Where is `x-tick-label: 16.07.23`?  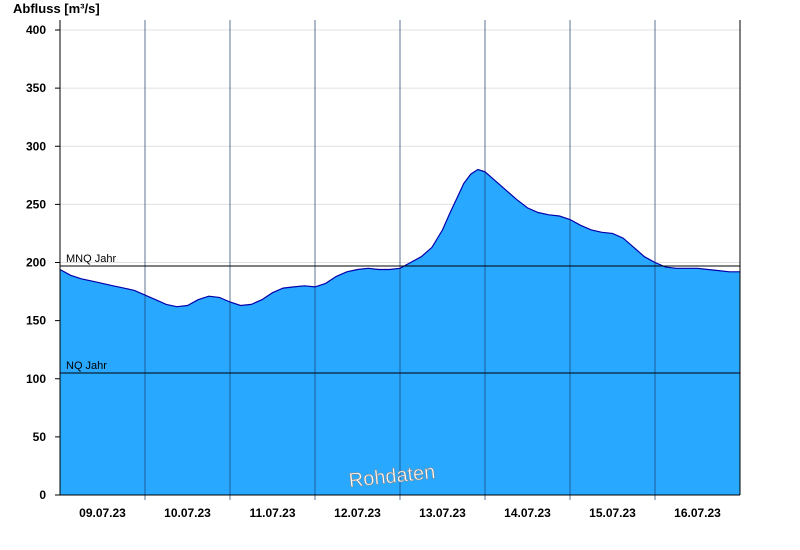 x-tick-label: 16.07.23 is located at coordinates (697, 513).